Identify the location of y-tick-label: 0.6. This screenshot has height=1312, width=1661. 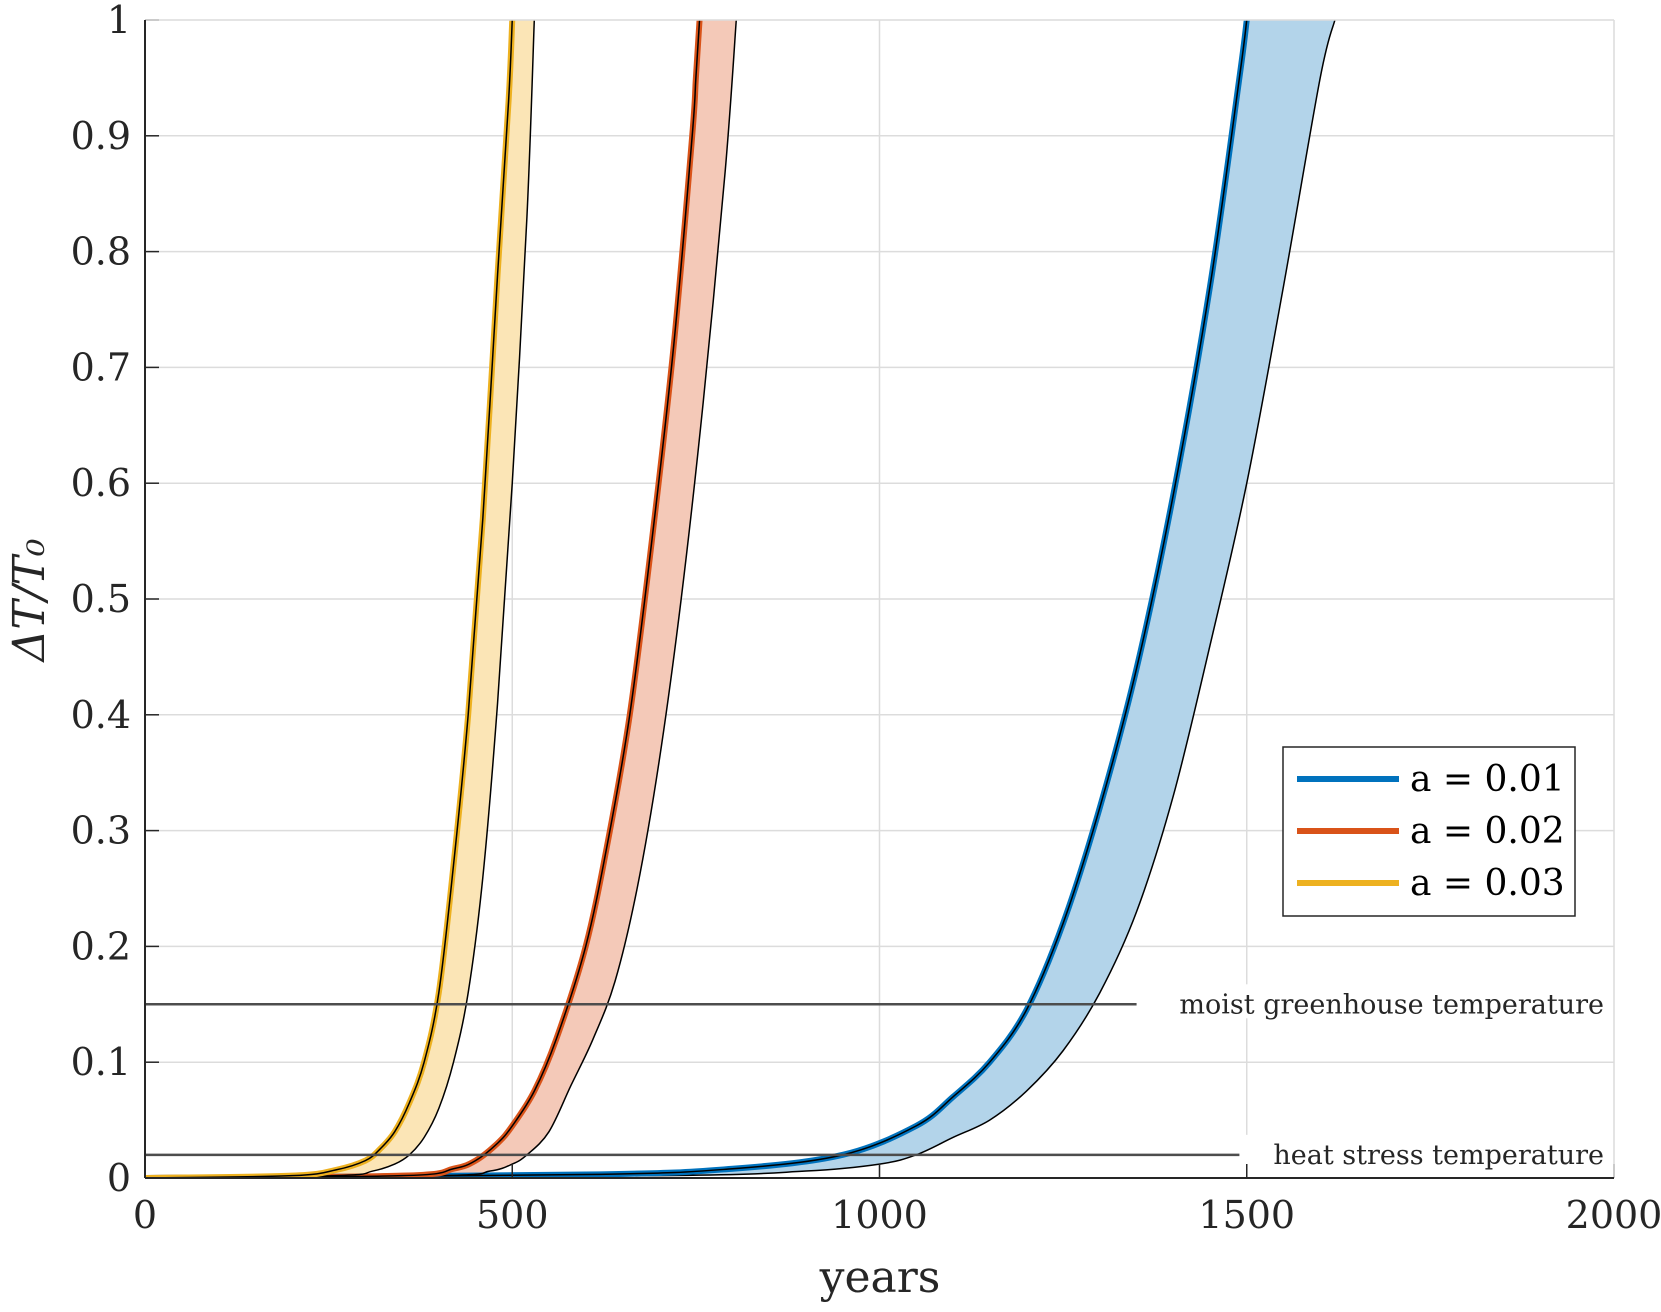
(101, 483).